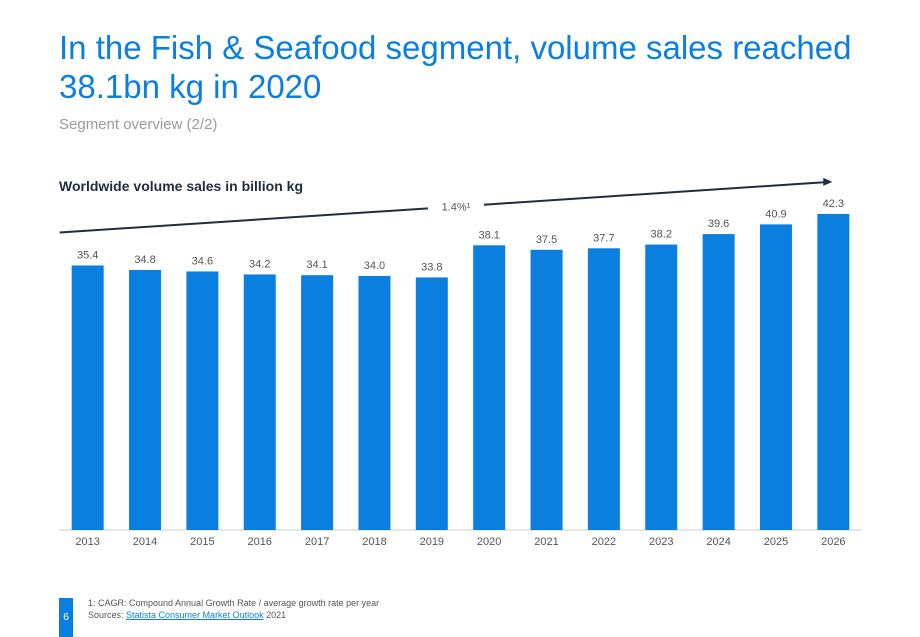 The width and height of the screenshot is (920, 637). I want to click on x-tick-2013: 2013, so click(87, 542).